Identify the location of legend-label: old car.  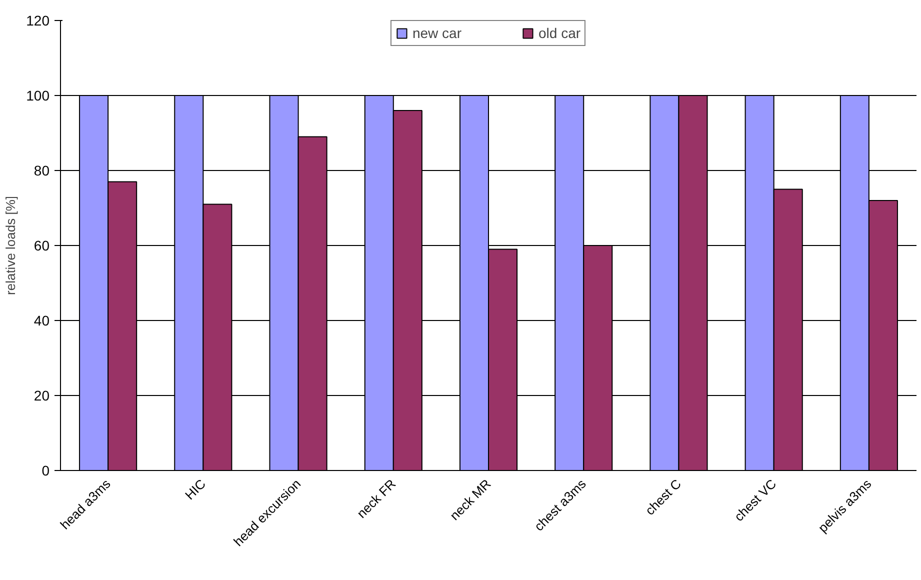
(559, 33).